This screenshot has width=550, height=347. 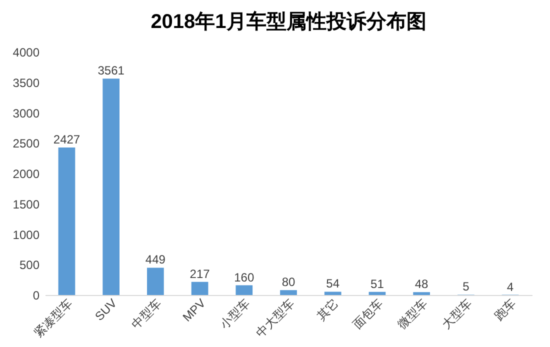 I want to click on x-tick-label: 大型车, so click(x=456, y=314).